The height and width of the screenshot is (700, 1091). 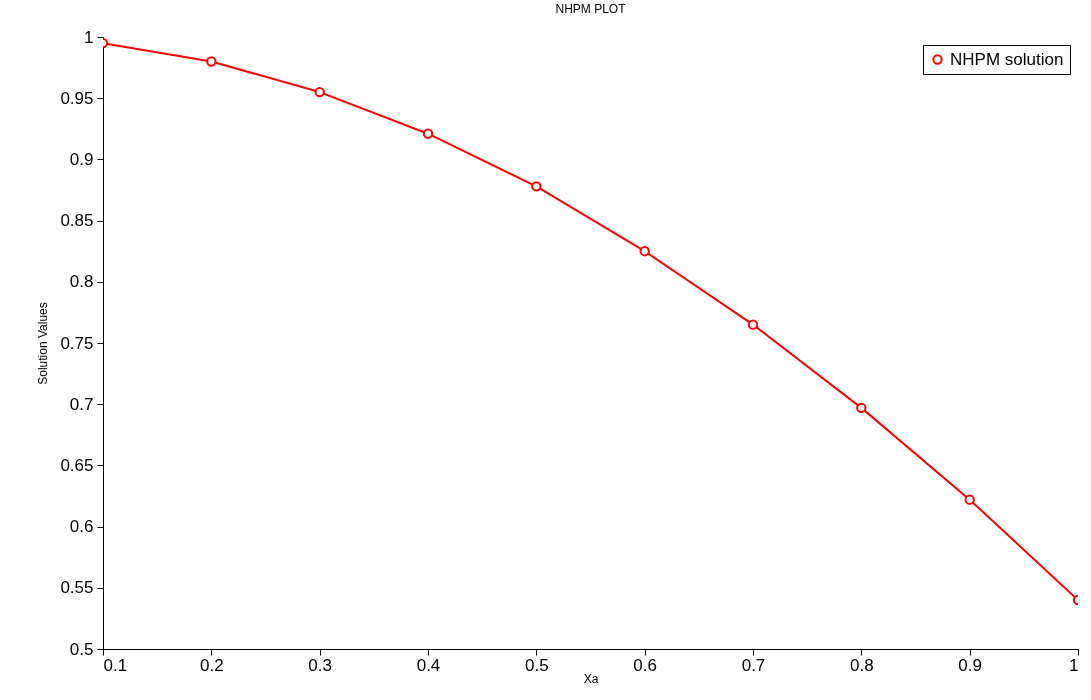 What do you see at coordinates (1007, 59) in the screenshot?
I see `legend-label: NHPM solution` at bounding box center [1007, 59].